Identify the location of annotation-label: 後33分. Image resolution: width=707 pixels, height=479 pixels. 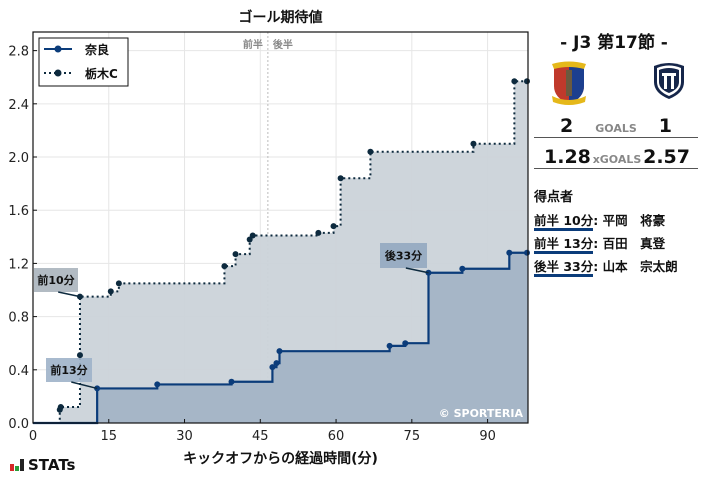
(403, 256).